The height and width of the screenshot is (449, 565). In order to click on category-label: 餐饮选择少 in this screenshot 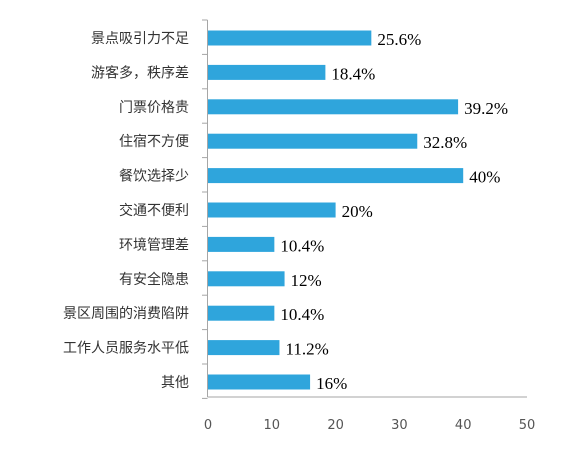, I will do `click(154, 177)`.